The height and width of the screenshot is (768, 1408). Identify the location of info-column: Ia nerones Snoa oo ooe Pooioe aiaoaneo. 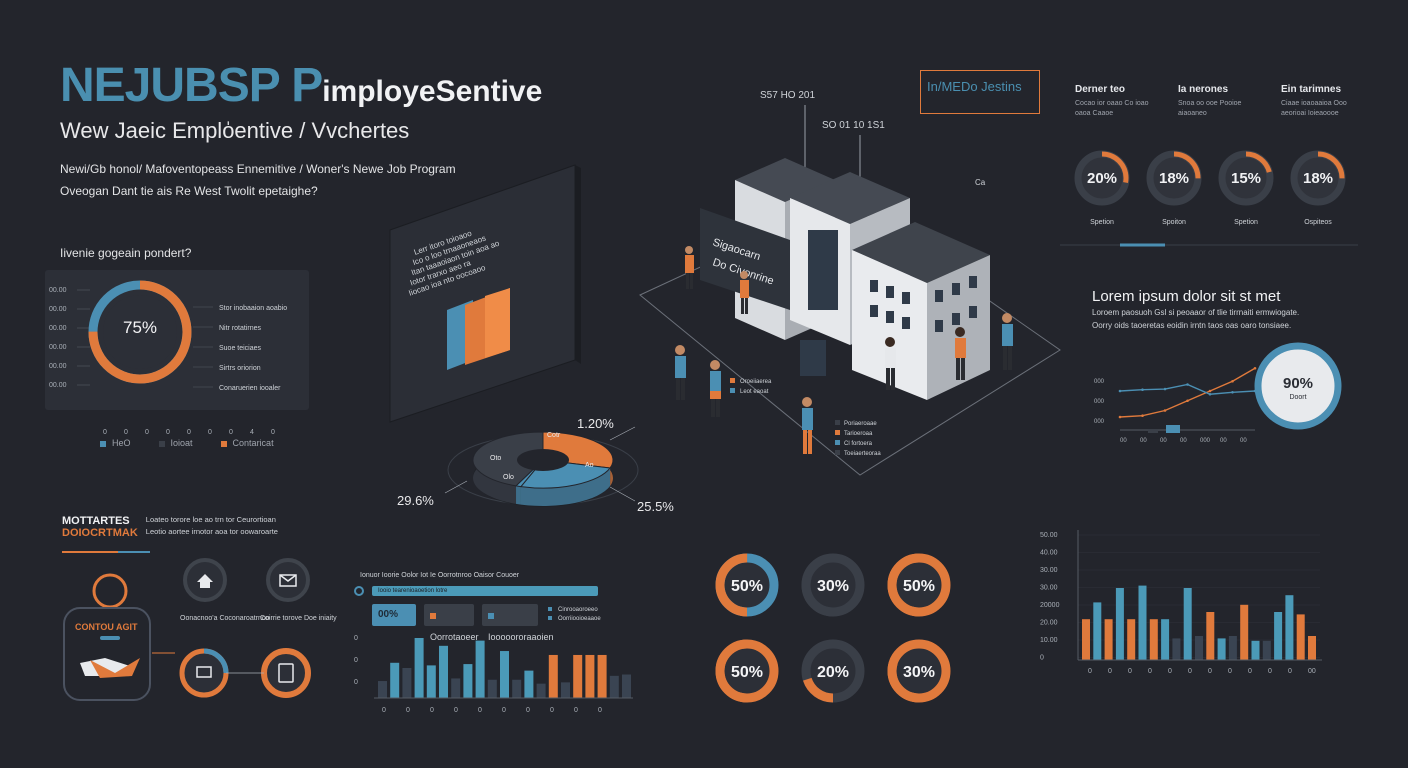
(1218, 101).